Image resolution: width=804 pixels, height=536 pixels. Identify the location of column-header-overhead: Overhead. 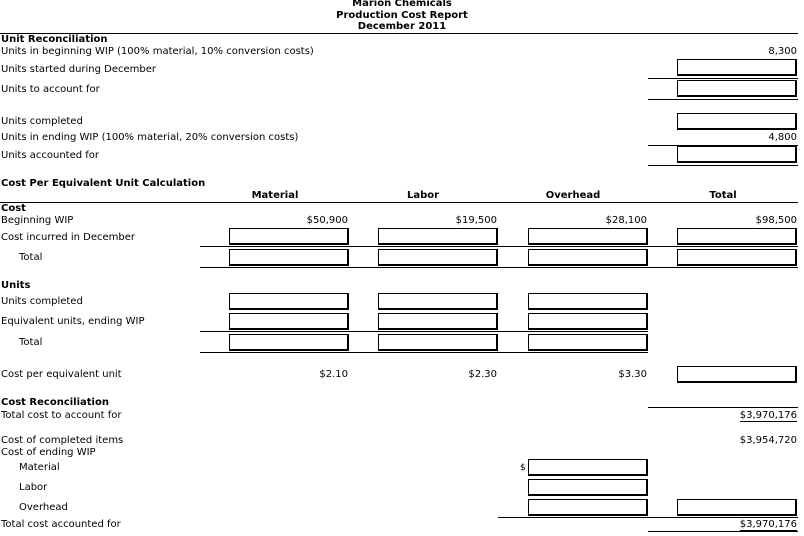
(573, 195).